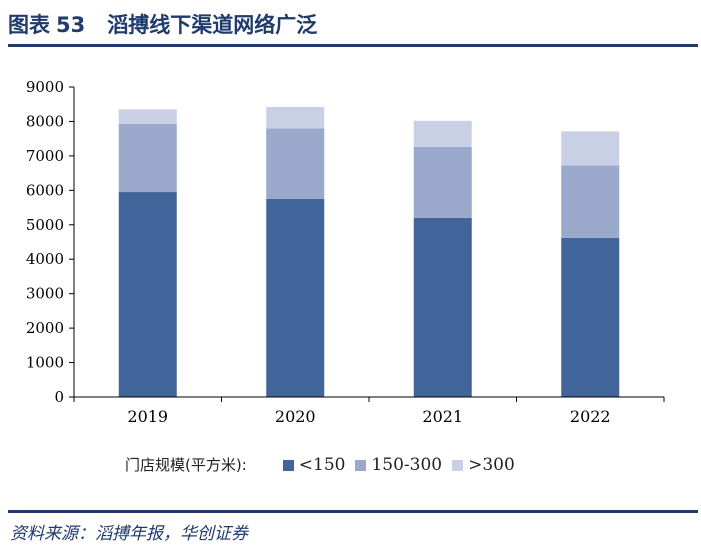 Image resolution: width=701 pixels, height=557 pixels. What do you see at coordinates (45, 259) in the screenshot?
I see `y-tick-label-4: 4000` at bounding box center [45, 259].